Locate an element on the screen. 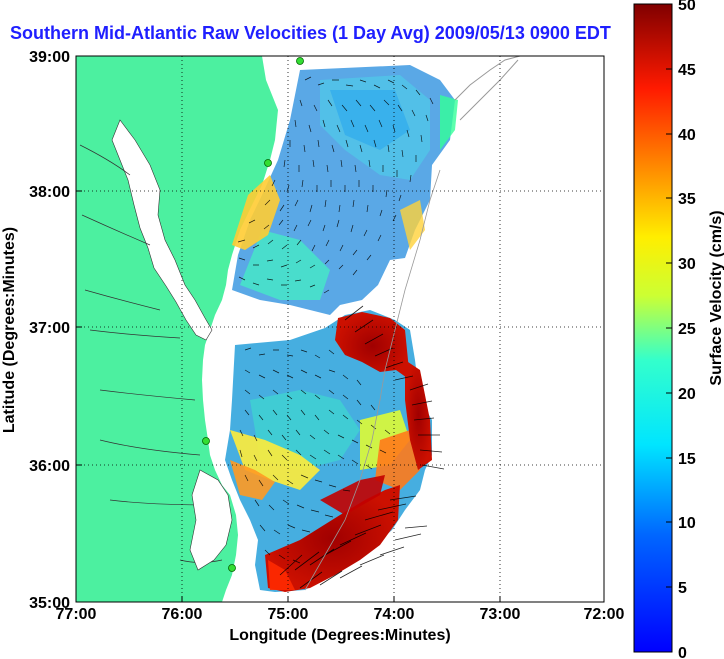 This screenshot has height=659, width=724. shelf-contour is located at coordinates (372, 380).